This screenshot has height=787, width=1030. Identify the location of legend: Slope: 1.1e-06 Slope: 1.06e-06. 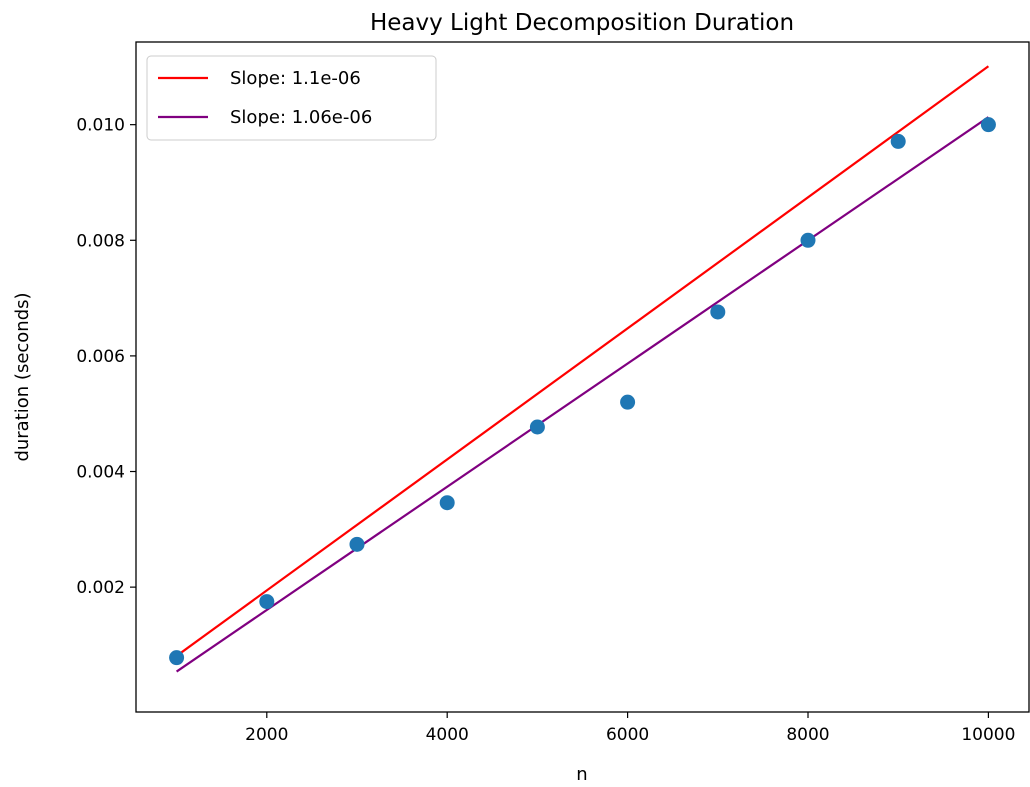
(291, 98).